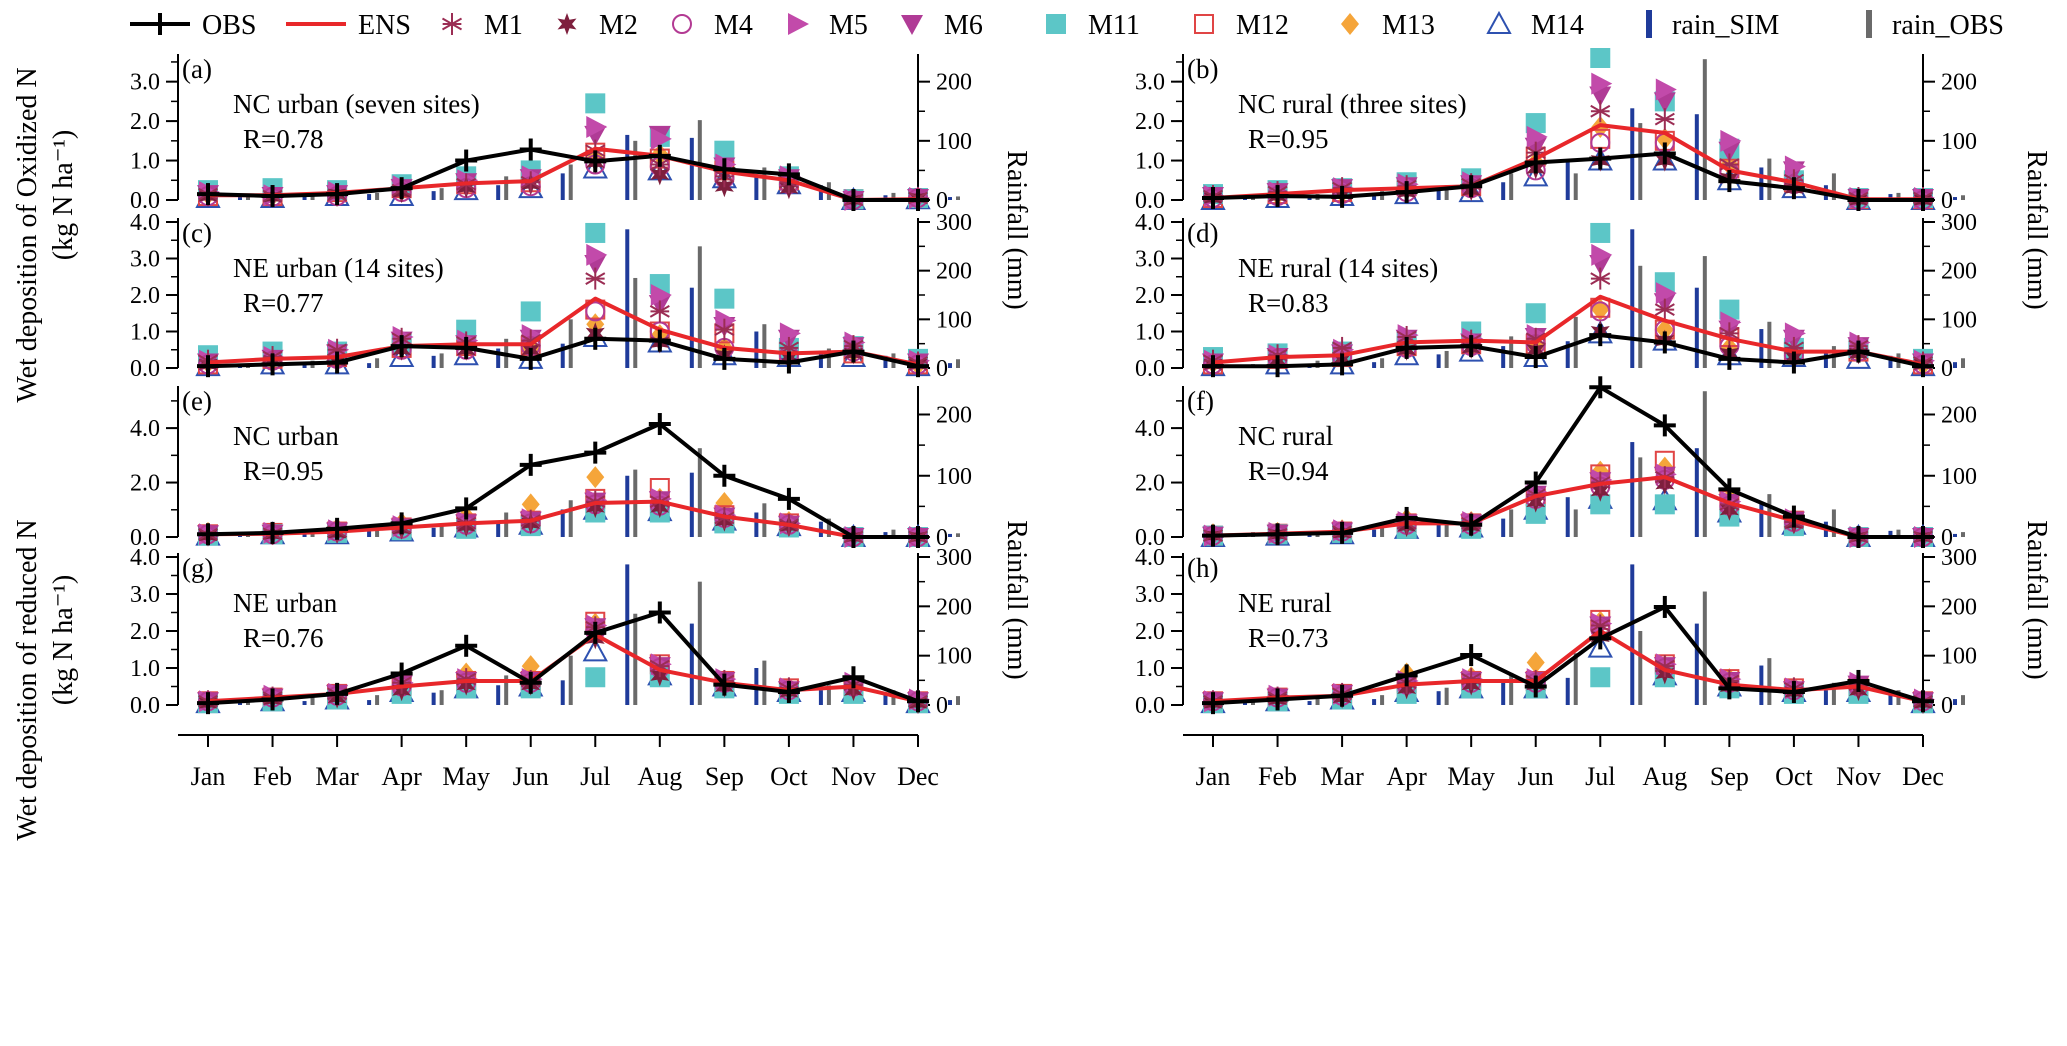 This screenshot has width=2067, height=1046. What do you see at coordinates (283, 139) in the screenshot?
I see `panel-a-r-value: R=0.78` at bounding box center [283, 139].